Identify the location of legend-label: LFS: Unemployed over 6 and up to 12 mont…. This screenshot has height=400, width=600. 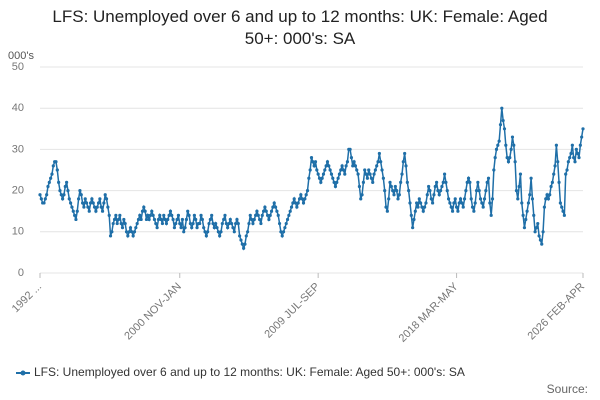
(249, 372).